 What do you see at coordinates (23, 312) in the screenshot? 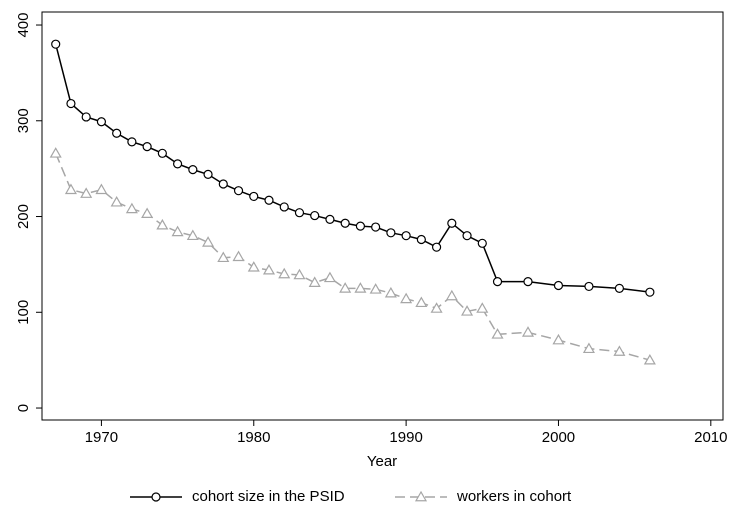
I see `y-tick-label: 100` at bounding box center [23, 312].